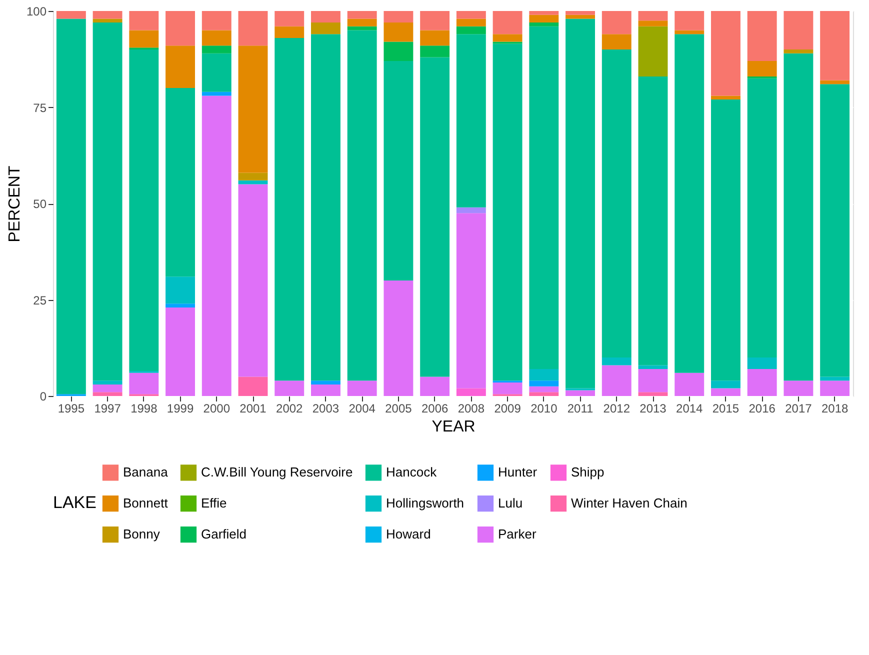 The height and width of the screenshot is (655, 869). Describe the element at coordinates (412, 472) in the screenshot. I see `legend-label: Hancock` at that location.